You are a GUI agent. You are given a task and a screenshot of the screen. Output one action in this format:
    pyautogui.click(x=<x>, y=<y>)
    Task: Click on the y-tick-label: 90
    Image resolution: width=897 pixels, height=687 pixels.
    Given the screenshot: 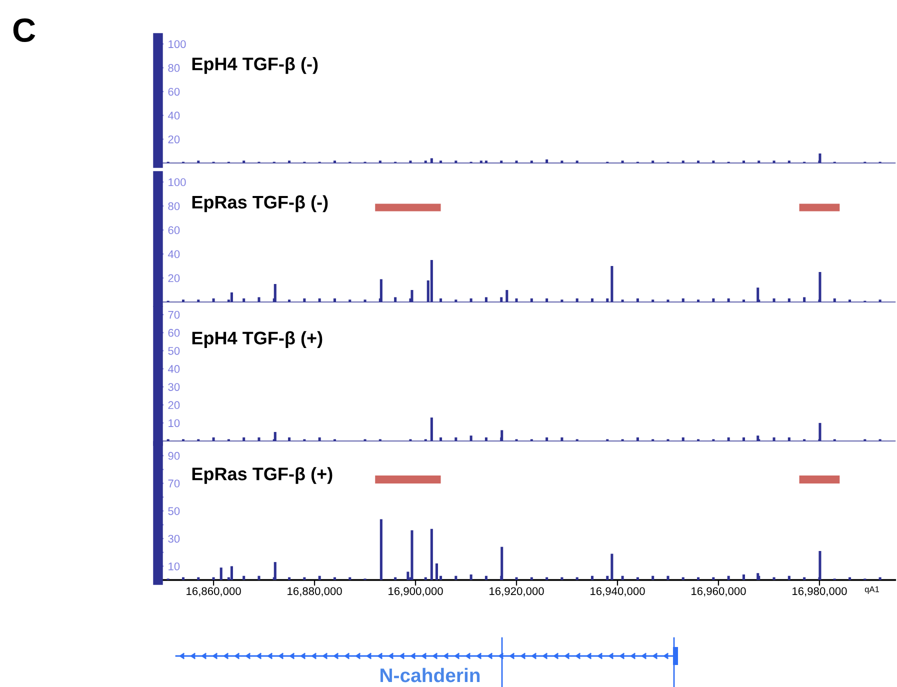 What is the action you would take?
    pyautogui.click(x=174, y=456)
    